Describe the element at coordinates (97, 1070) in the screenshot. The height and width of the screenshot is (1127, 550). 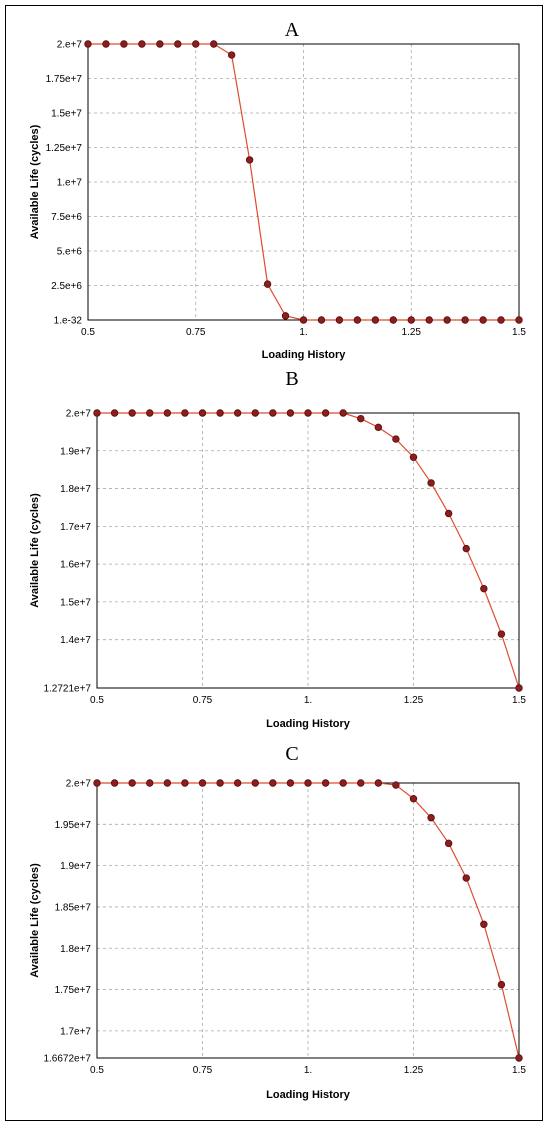
I see `chart-c-x-tick-label: 0.5` at that location.